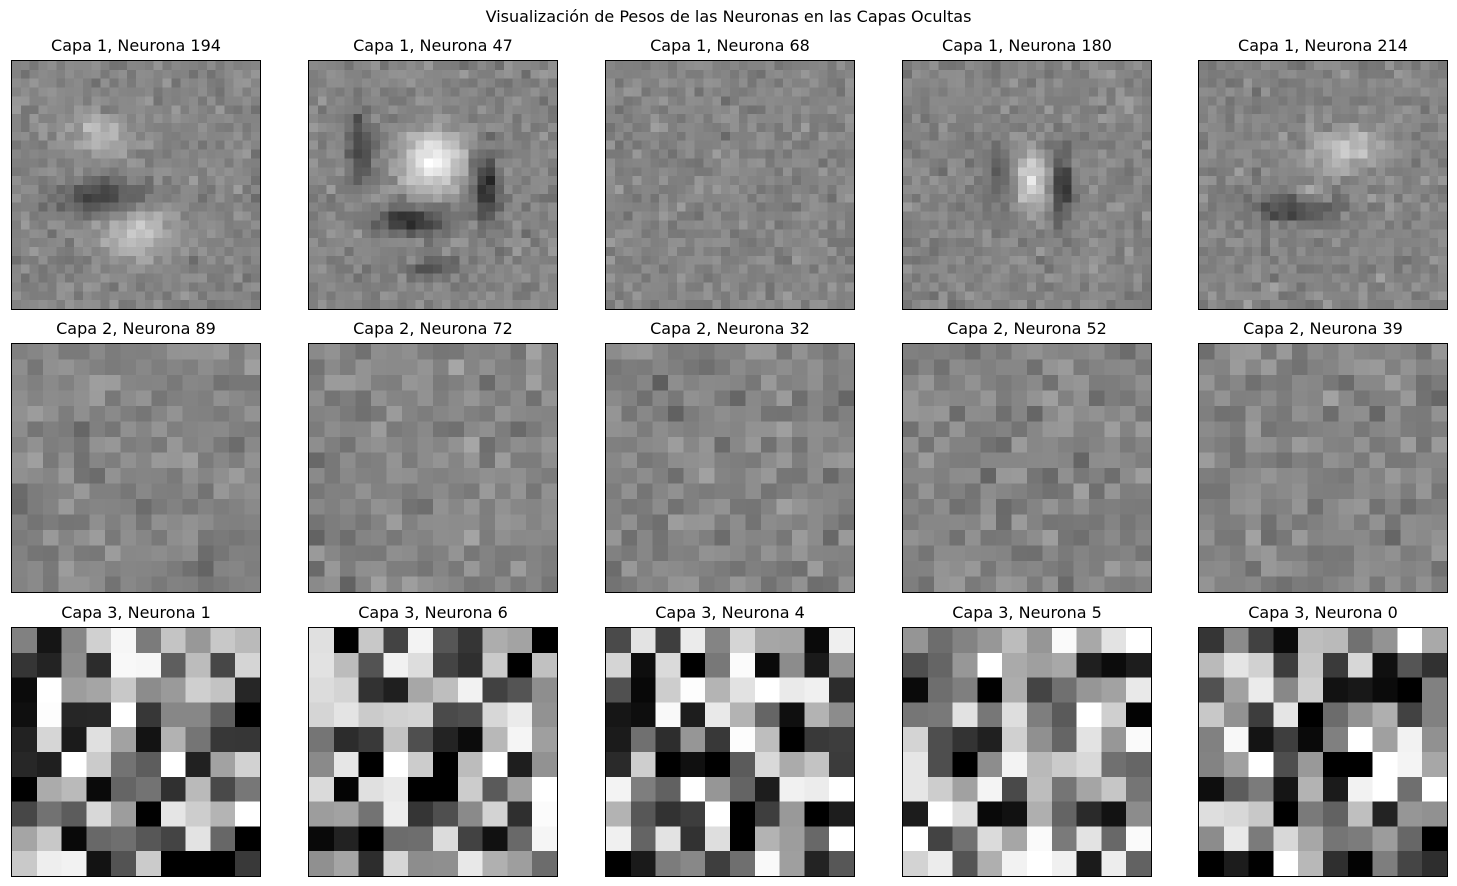  What do you see at coordinates (1027, 45) in the screenshot?
I see `panel-title: Capa 1, Neurona 180` at bounding box center [1027, 45].